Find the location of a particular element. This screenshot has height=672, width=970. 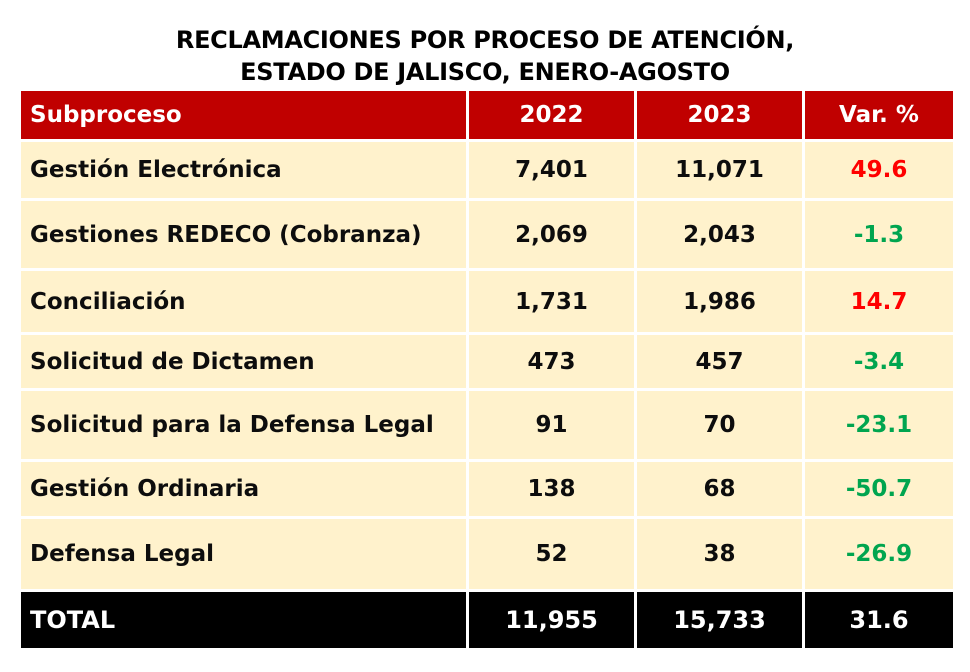

cell-var: -26.9 is located at coordinates (879, 554).